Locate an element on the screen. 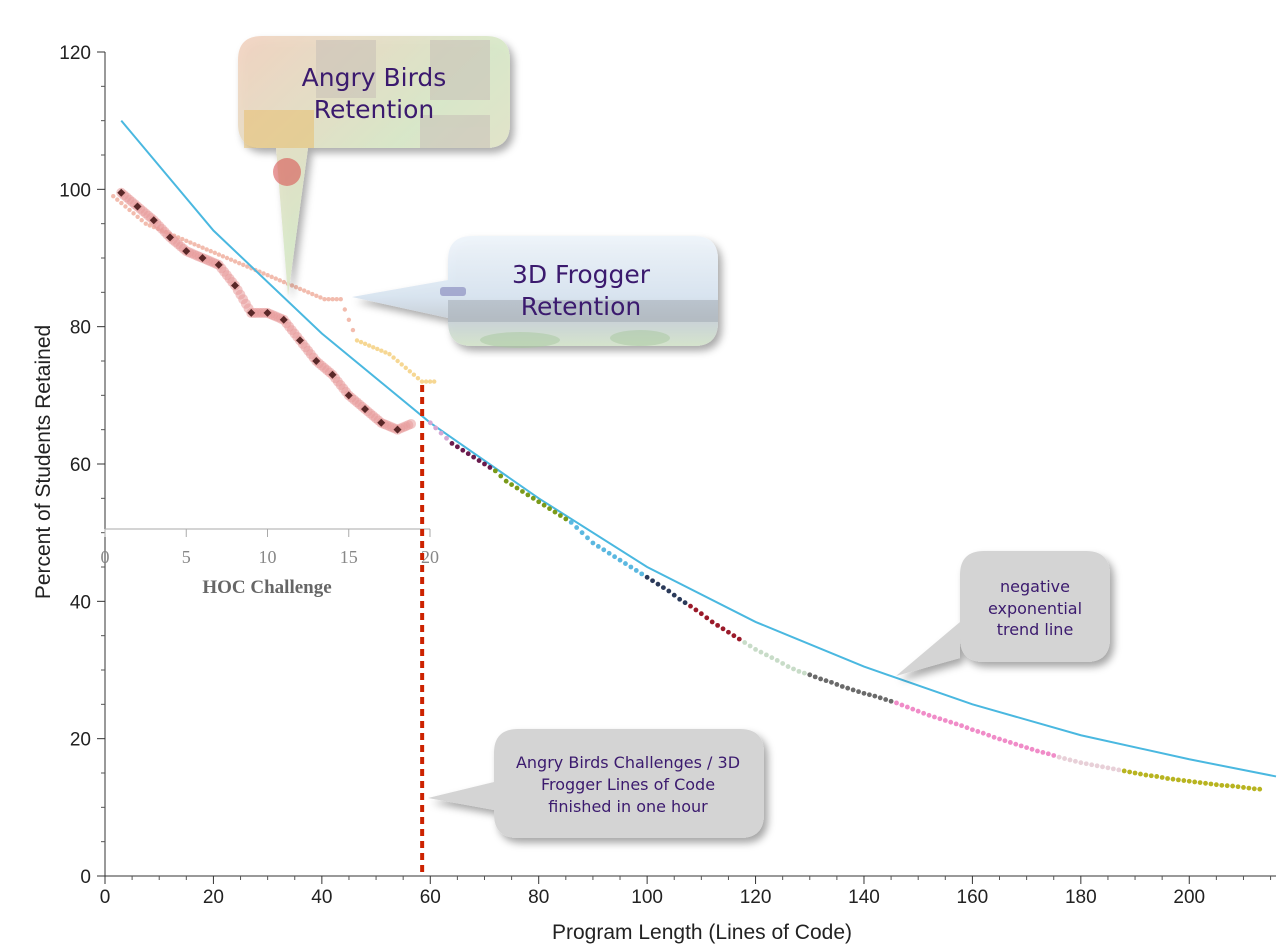 This screenshot has width=1280, height=952. x-tick-label: 180 is located at coordinates (1081, 897).